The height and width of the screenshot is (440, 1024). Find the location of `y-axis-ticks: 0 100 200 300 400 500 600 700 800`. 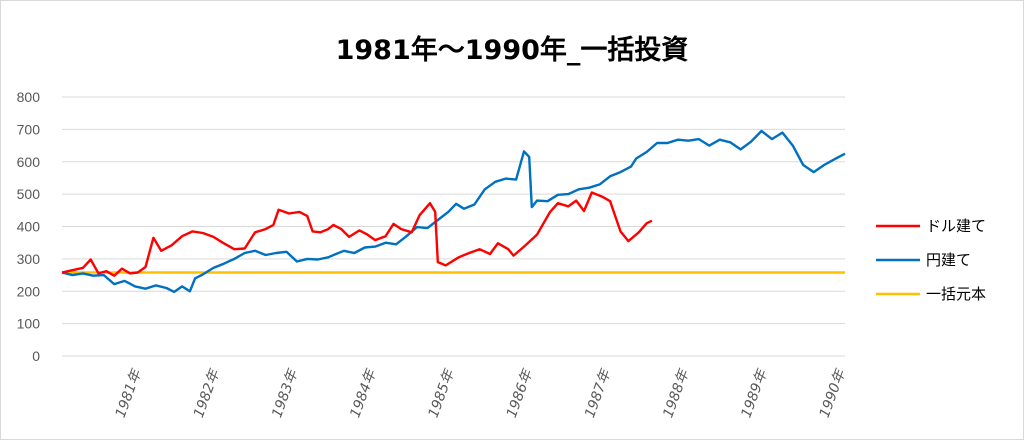

y-axis-ticks: 0 100 200 300 400 500 600 700 800 is located at coordinates (29, 226).